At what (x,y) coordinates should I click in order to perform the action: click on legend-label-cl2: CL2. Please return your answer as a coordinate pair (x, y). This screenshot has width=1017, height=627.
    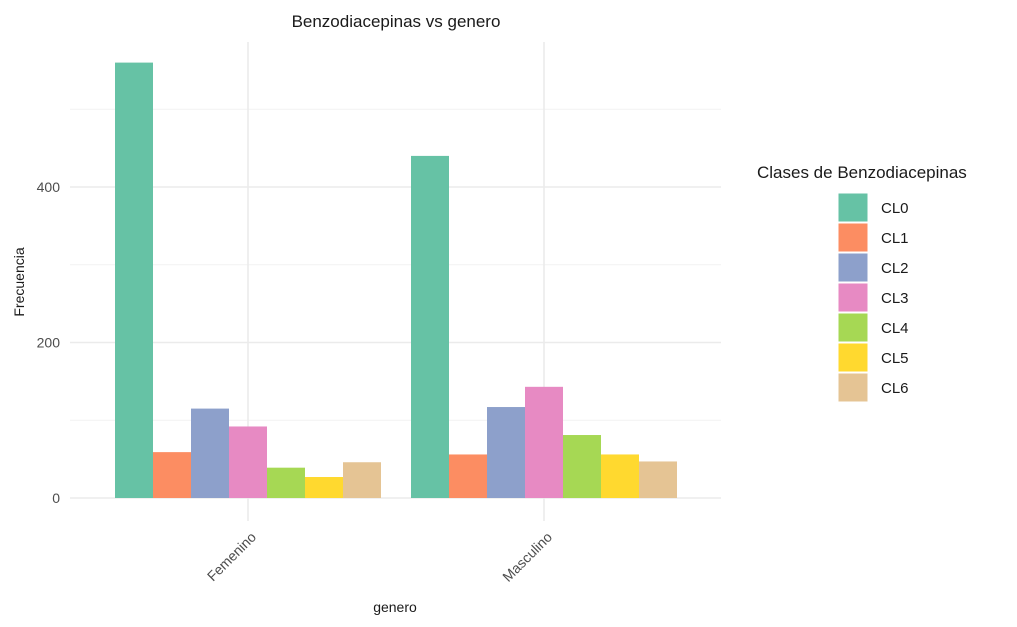
    Looking at the image, I should click on (895, 268).